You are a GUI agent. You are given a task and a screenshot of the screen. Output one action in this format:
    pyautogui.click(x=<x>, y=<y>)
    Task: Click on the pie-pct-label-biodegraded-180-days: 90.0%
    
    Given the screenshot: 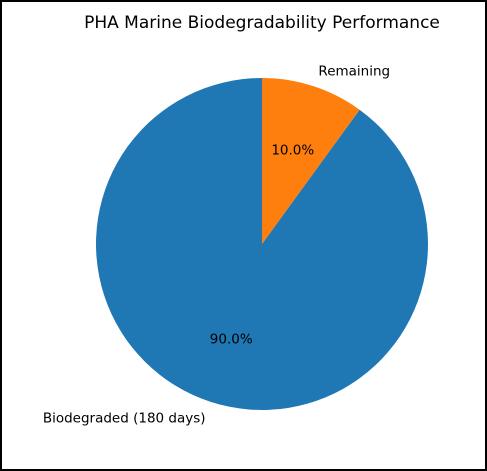 What is the action you would take?
    pyautogui.click(x=231, y=340)
    